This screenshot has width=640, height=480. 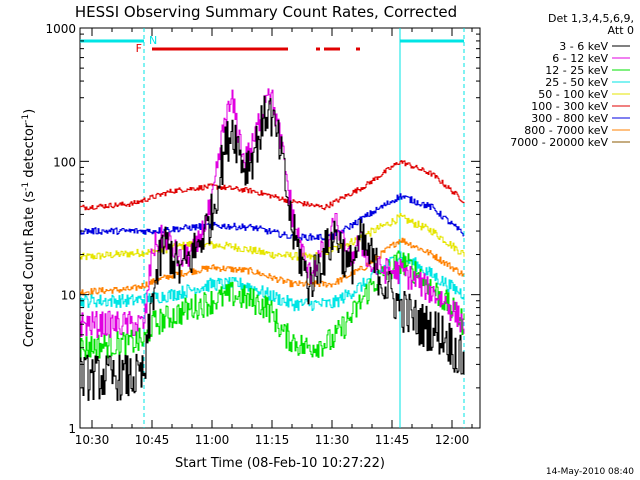 I want to click on legend-entry-label: 7000 - 20000 keV, so click(x=559, y=142).